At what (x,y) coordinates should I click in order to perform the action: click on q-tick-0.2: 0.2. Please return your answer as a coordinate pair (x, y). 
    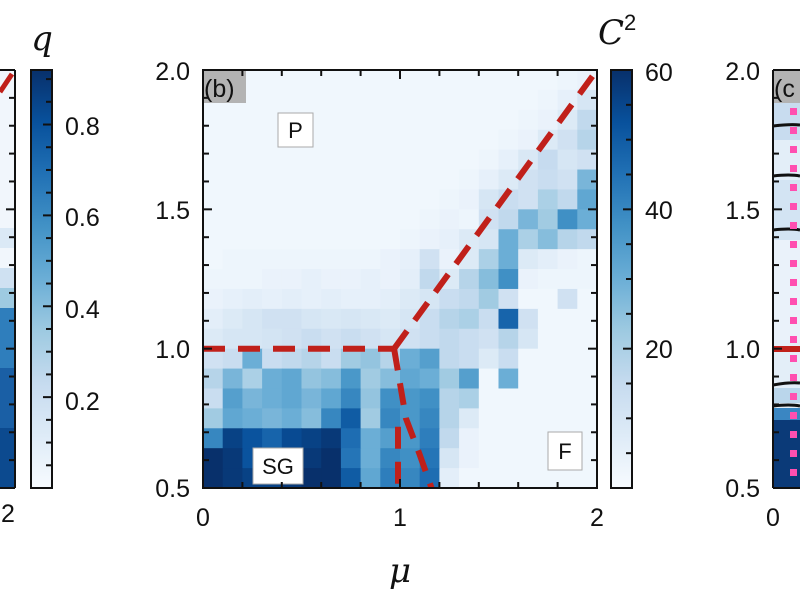
    Looking at the image, I should click on (82, 402).